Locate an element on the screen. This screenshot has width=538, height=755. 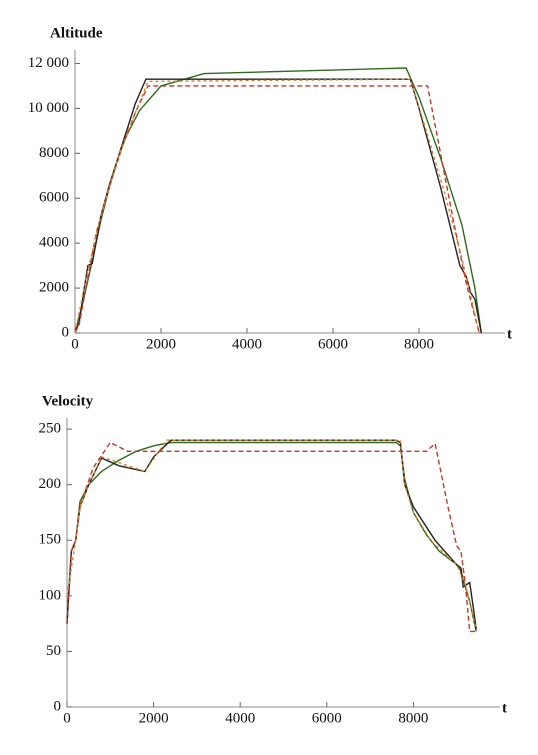
y-axis-label: Altitude is located at coordinates (76, 33).